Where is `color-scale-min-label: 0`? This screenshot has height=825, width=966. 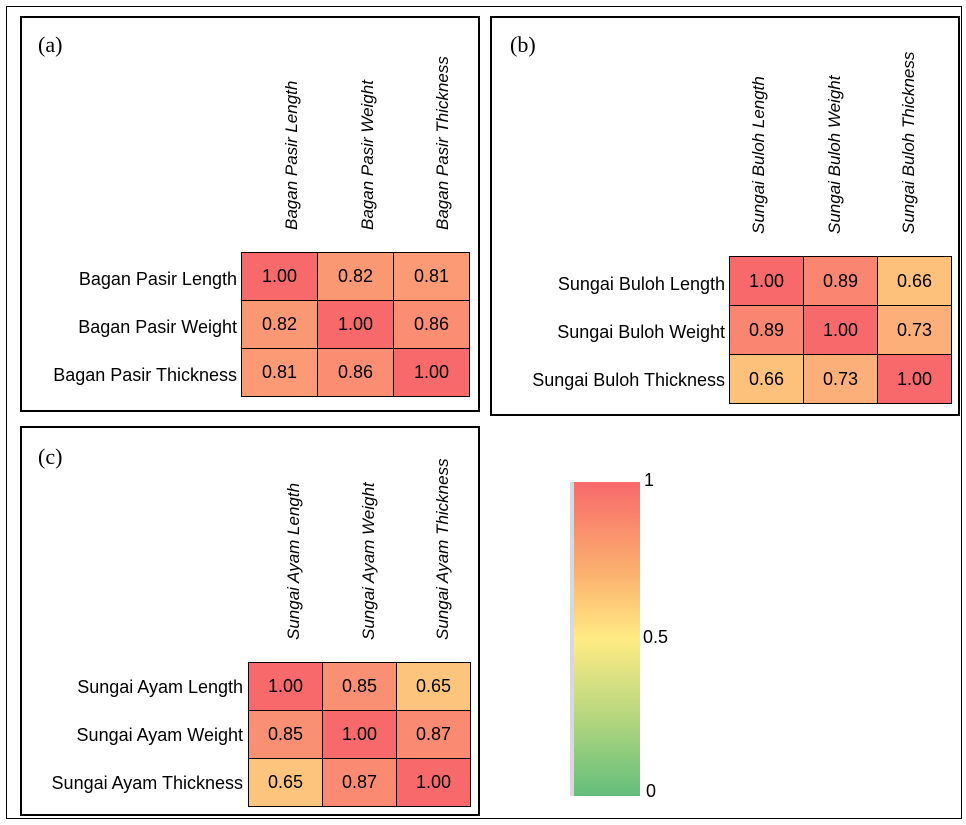 color-scale-min-label: 0 is located at coordinates (651, 791).